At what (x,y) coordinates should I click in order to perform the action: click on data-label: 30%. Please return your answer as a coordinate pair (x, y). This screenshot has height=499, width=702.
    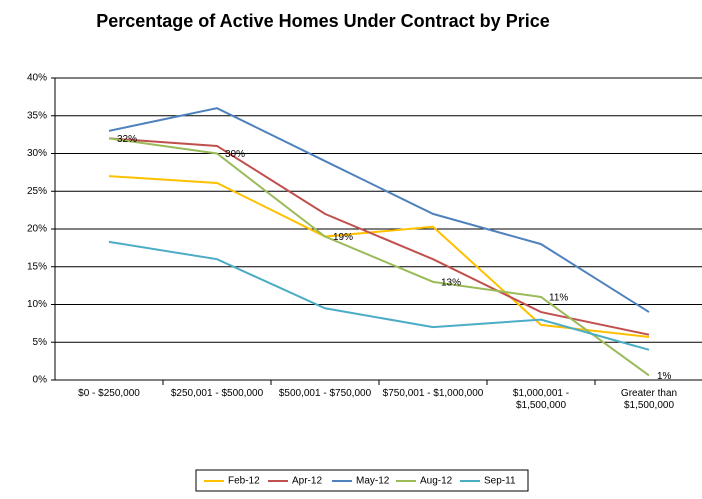
    Looking at the image, I should click on (235, 154).